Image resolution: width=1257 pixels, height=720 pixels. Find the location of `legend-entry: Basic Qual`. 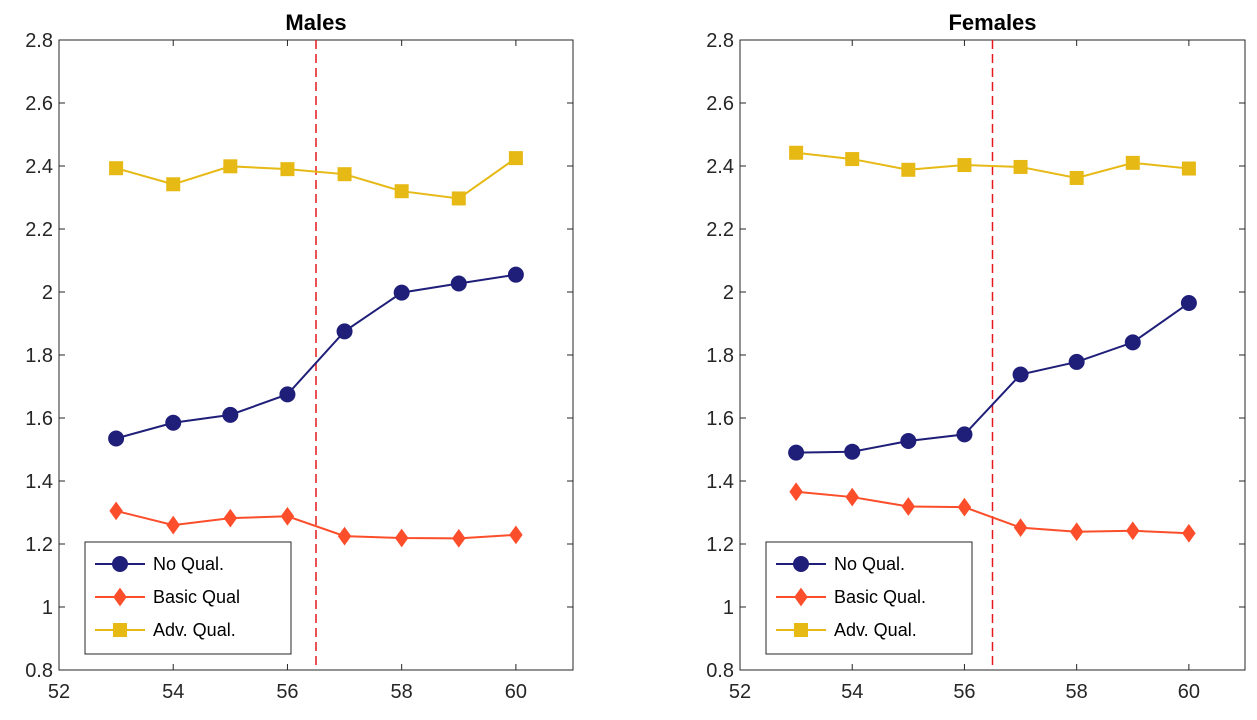

legend-entry: Basic Qual is located at coordinates (167, 597).